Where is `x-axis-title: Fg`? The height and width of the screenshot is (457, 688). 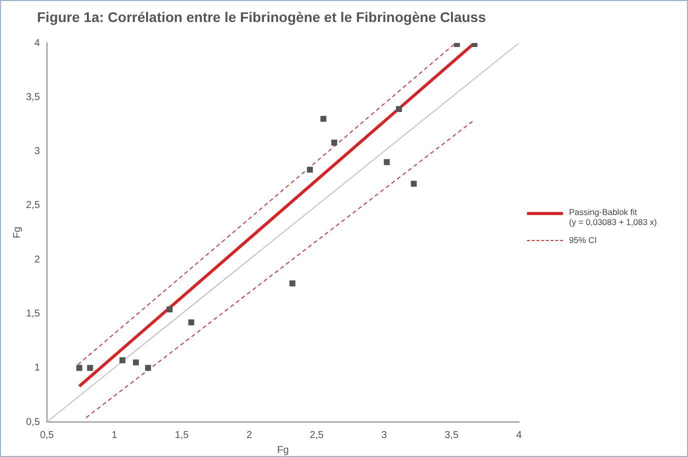
x-axis-title: Fg is located at coordinates (283, 450).